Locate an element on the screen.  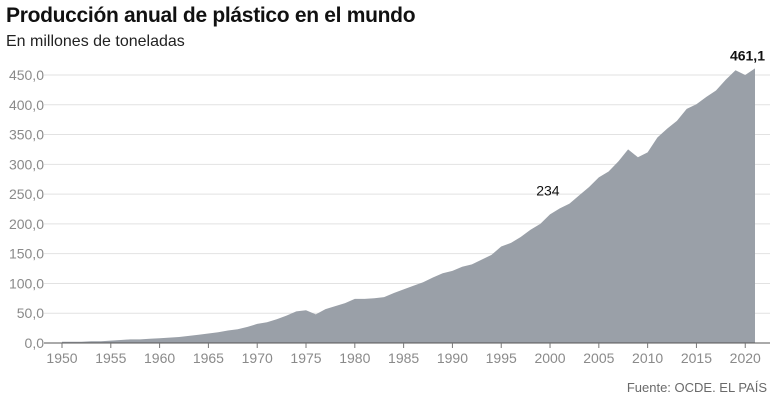
annotations: 234 461,1 is located at coordinates (650, 122).